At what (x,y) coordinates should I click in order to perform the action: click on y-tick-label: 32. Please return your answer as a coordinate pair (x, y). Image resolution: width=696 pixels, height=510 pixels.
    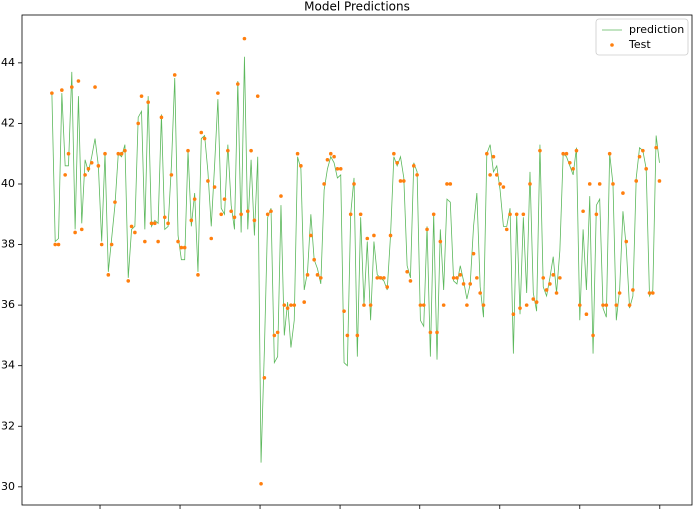
    Looking at the image, I should click on (8, 425).